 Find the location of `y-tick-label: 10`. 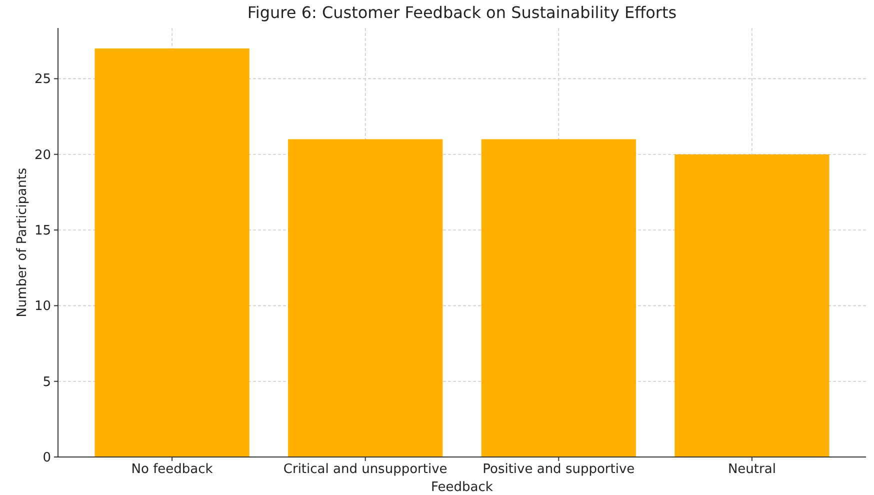

y-tick-label: 10 is located at coordinates (42, 306).